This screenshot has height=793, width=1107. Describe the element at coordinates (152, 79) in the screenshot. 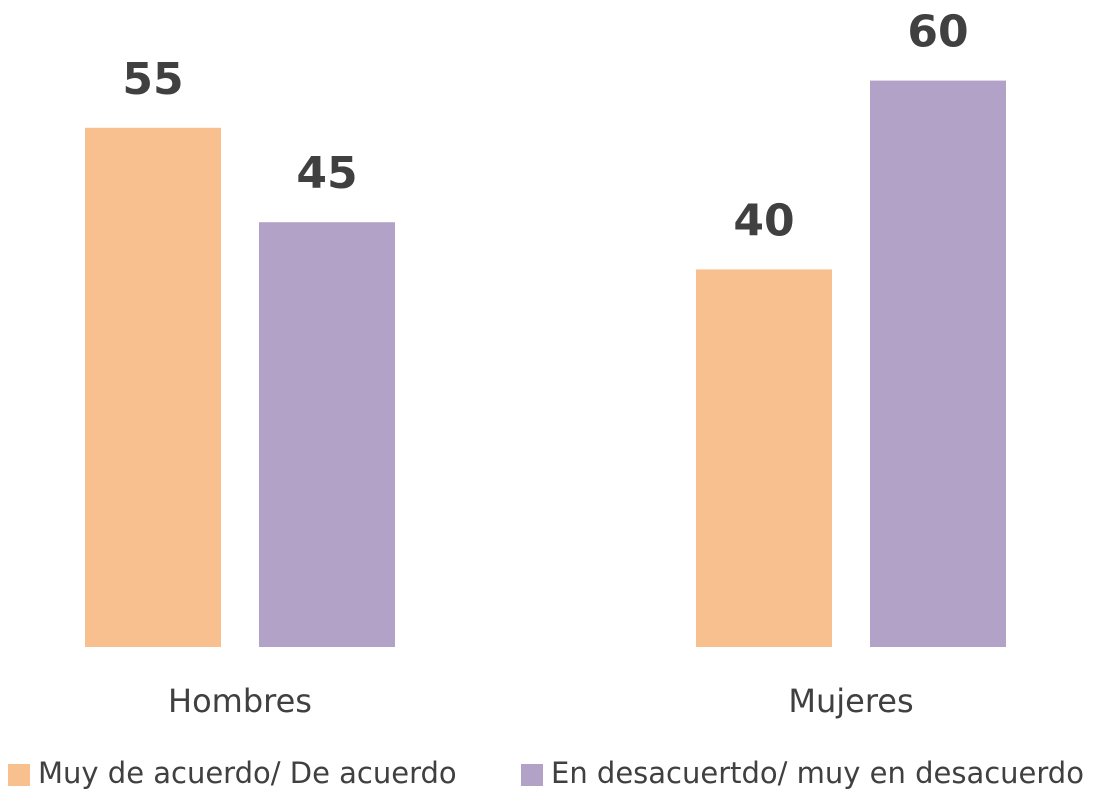

I see `value-label: 55` at that location.